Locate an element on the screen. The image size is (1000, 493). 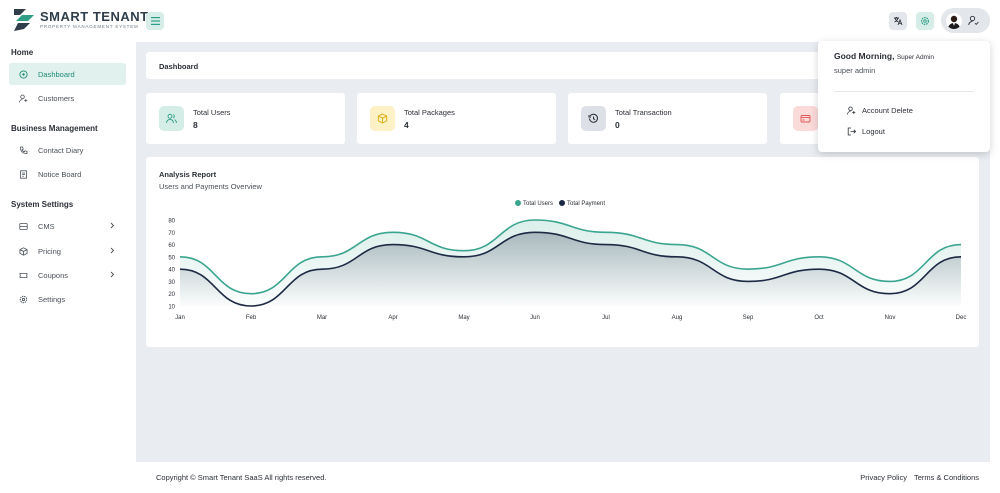
logo: SMART TENANT PROPERTY MANAGEMENT SYSTEM is located at coordinates (80, 20).